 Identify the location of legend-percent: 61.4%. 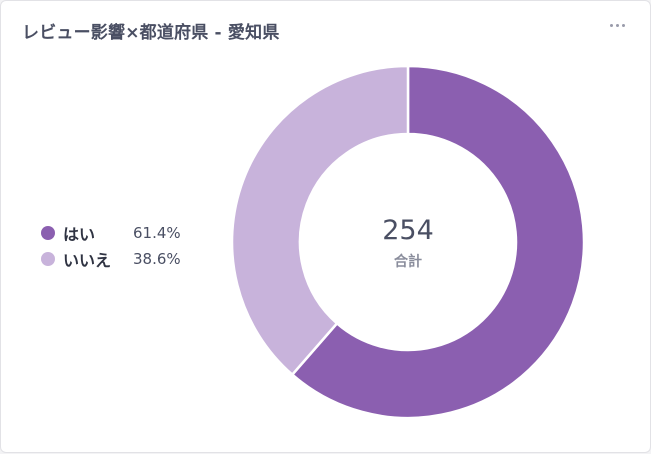
(157, 233).